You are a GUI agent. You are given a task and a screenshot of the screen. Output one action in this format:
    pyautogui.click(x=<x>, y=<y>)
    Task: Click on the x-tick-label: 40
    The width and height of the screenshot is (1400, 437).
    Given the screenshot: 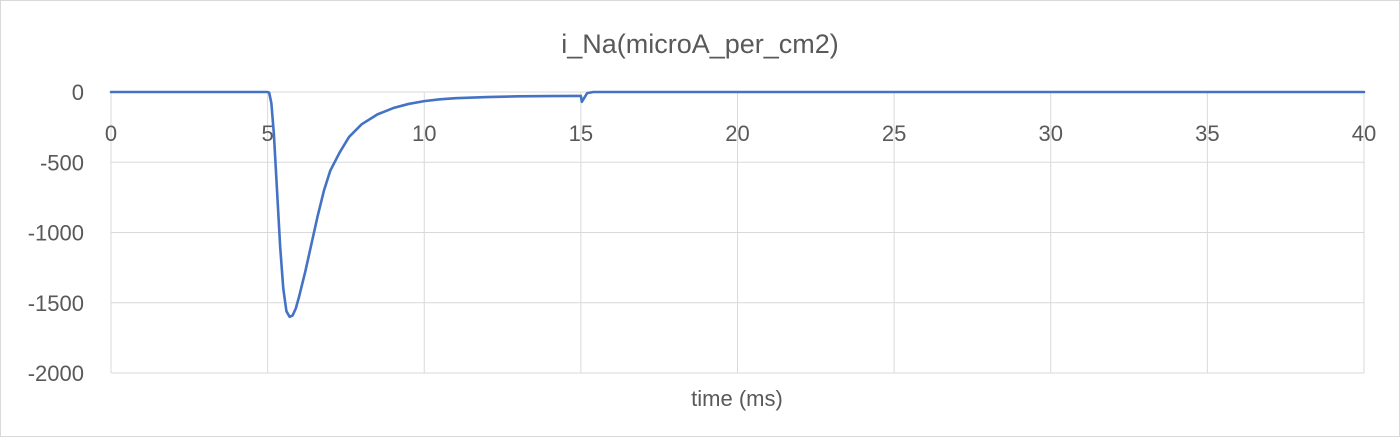 What is the action you would take?
    pyautogui.click(x=1364, y=133)
    